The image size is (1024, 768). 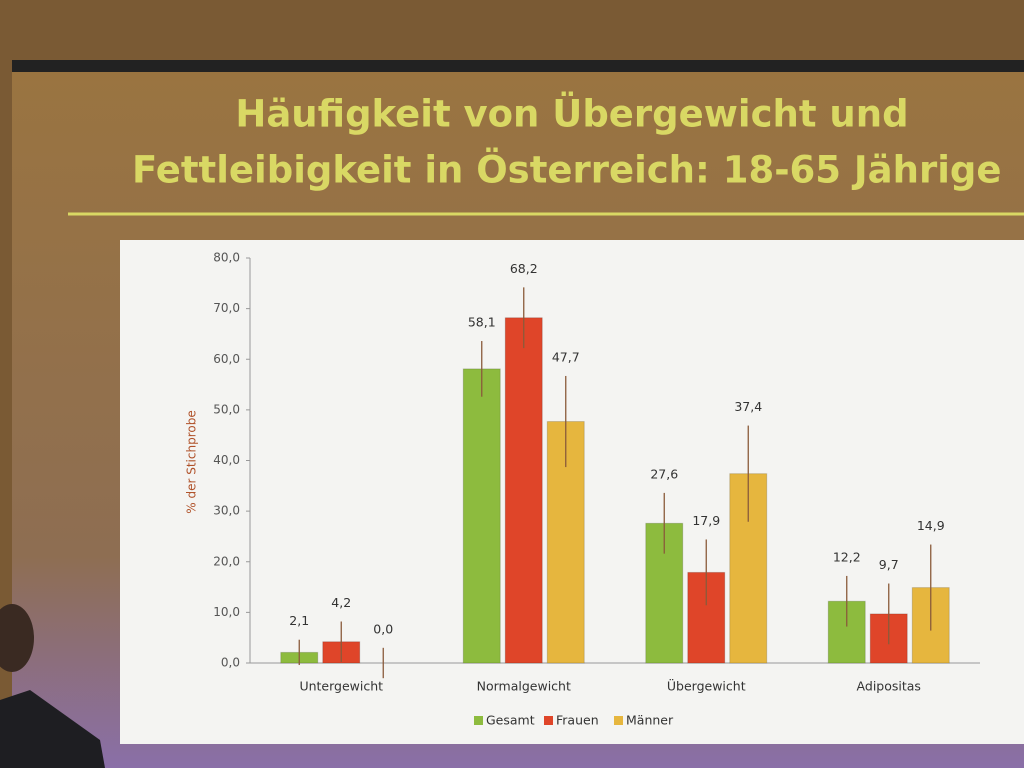 I want to click on value-label: 4,2, so click(x=341, y=602).